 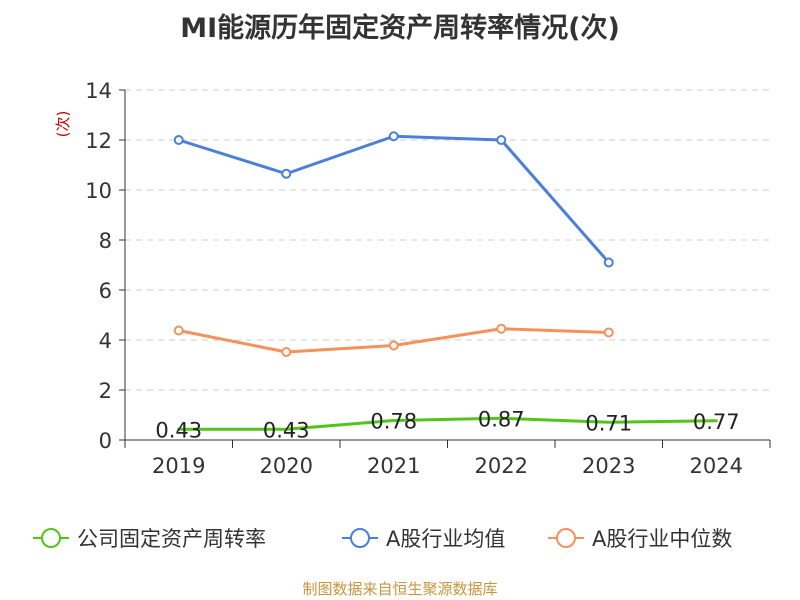 I want to click on x-tick-label: 2023, so click(x=608, y=466).